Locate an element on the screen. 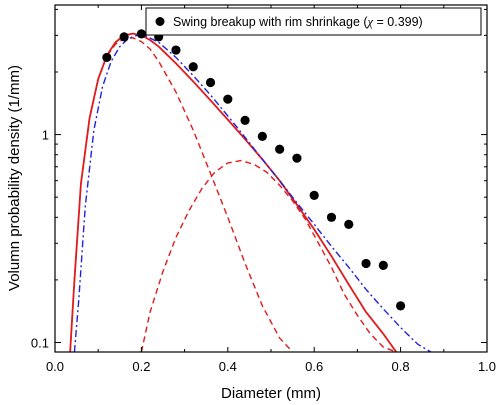 Image resolution: width=498 pixels, height=405 pixels. y-axis-title: Volumn probability density (1/mm) is located at coordinates (14, 178).